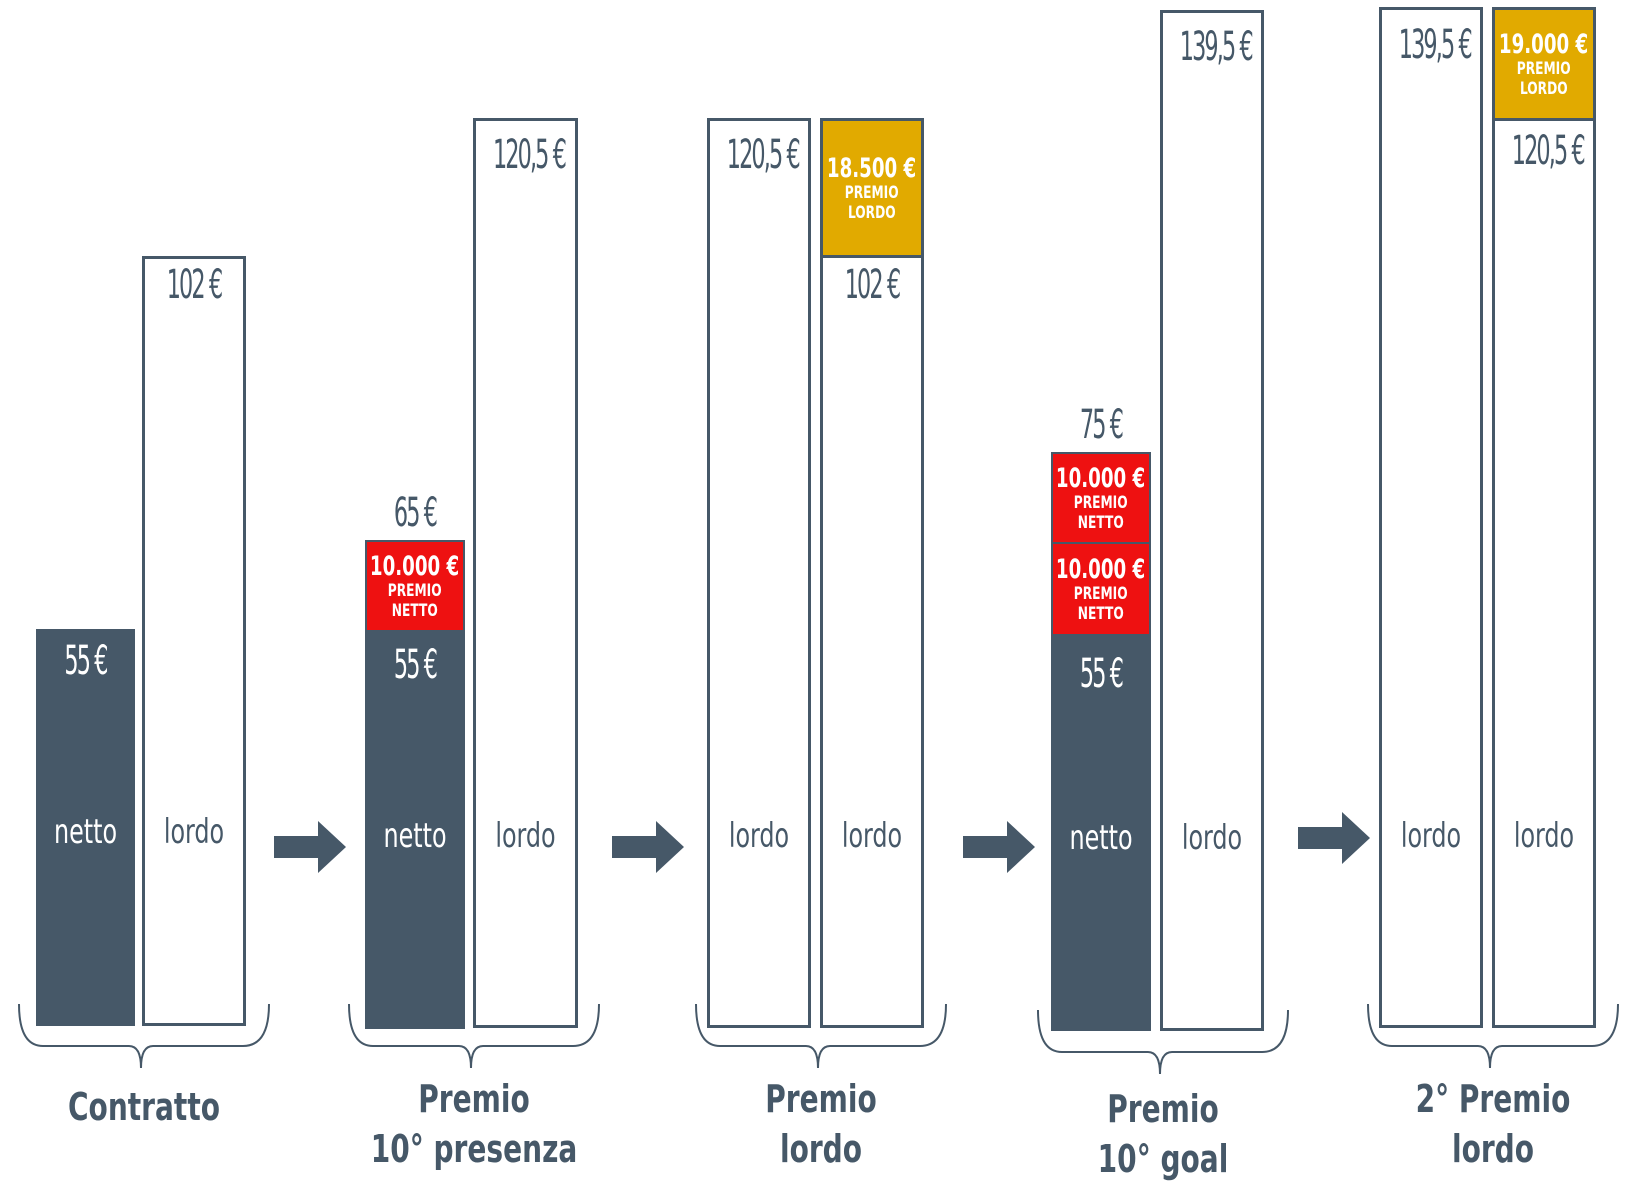  I want to click on stage-caption: Premio 10° goal, so click(1163, 1134).